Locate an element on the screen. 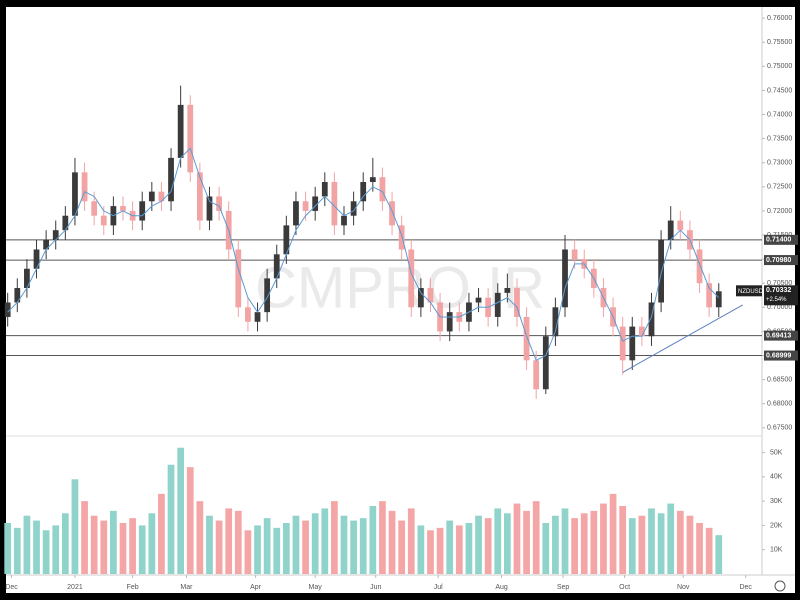 This screenshot has width=800, height=600. x-tick-label: 2021 is located at coordinates (75, 587).